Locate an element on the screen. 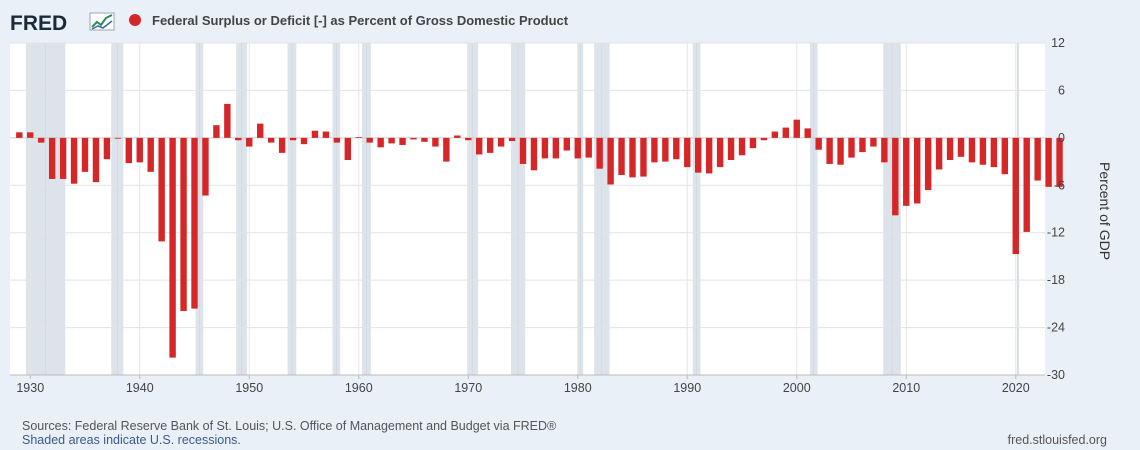 The image size is (1140, 450). bar-2000 is located at coordinates (796, 128).